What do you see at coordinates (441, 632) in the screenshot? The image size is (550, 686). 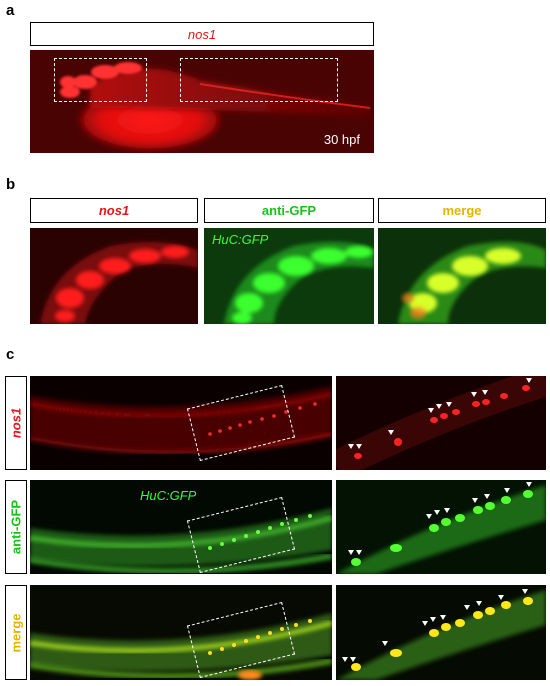 I see `panel-c-merge-zoom-image` at bounding box center [441, 632].